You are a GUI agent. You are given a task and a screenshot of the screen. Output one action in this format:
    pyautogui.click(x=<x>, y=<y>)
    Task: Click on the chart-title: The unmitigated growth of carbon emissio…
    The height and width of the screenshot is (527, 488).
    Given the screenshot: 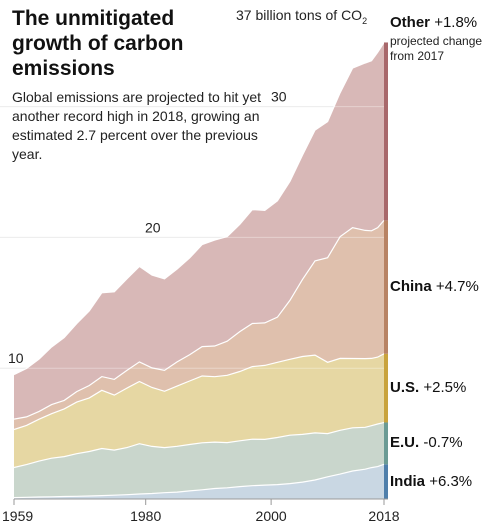 What is the action you would take?
    pyautogui.click(x=98, y=43)
    